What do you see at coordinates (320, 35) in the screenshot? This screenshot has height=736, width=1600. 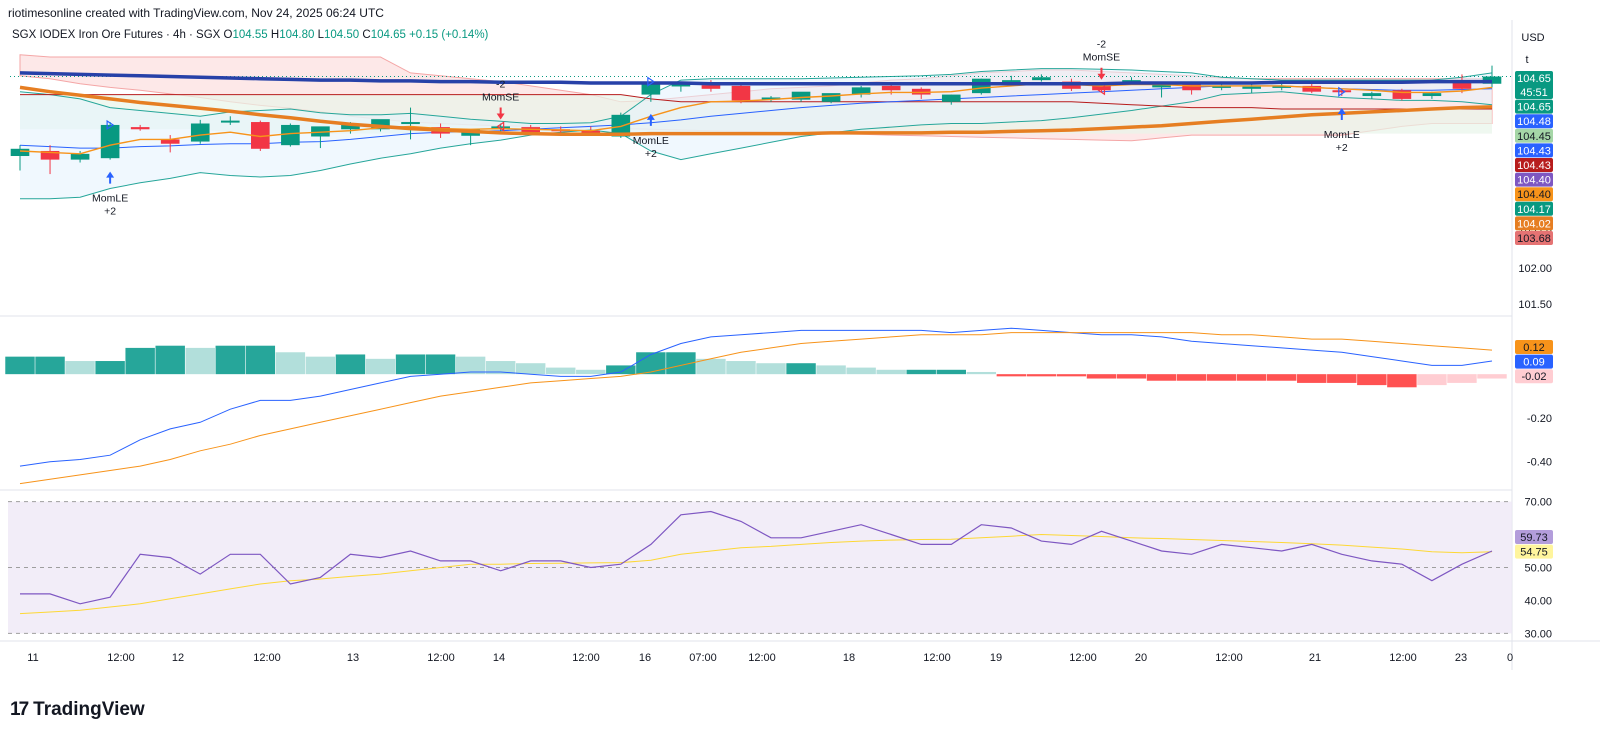 I see `ohlc-low-label: L` at bounding box center [320, 35].